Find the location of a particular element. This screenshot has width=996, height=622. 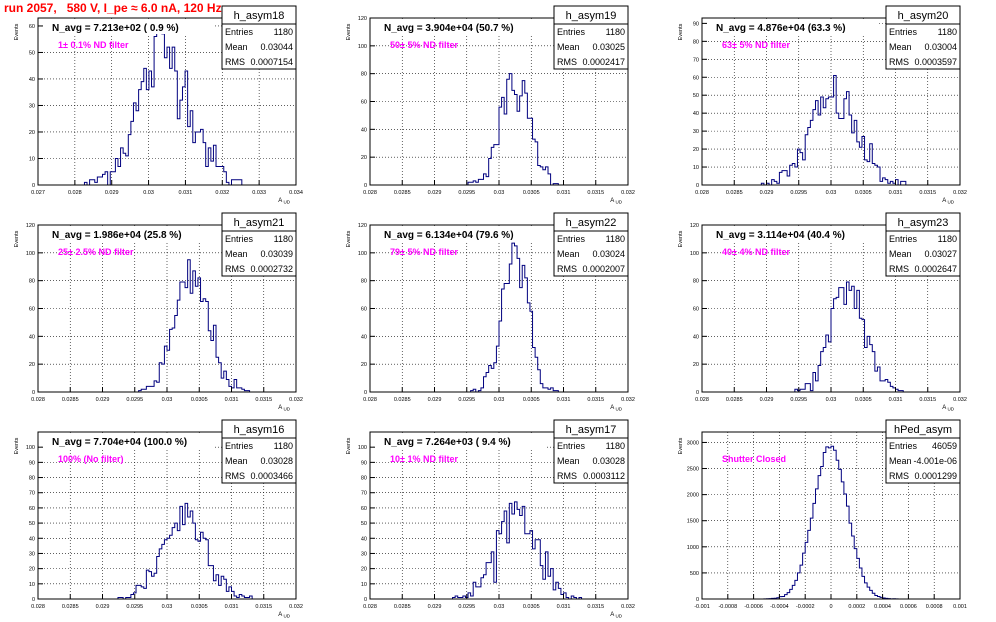

filter-annotation: 79± 5% ND filter is located at coordinates (424, 252).